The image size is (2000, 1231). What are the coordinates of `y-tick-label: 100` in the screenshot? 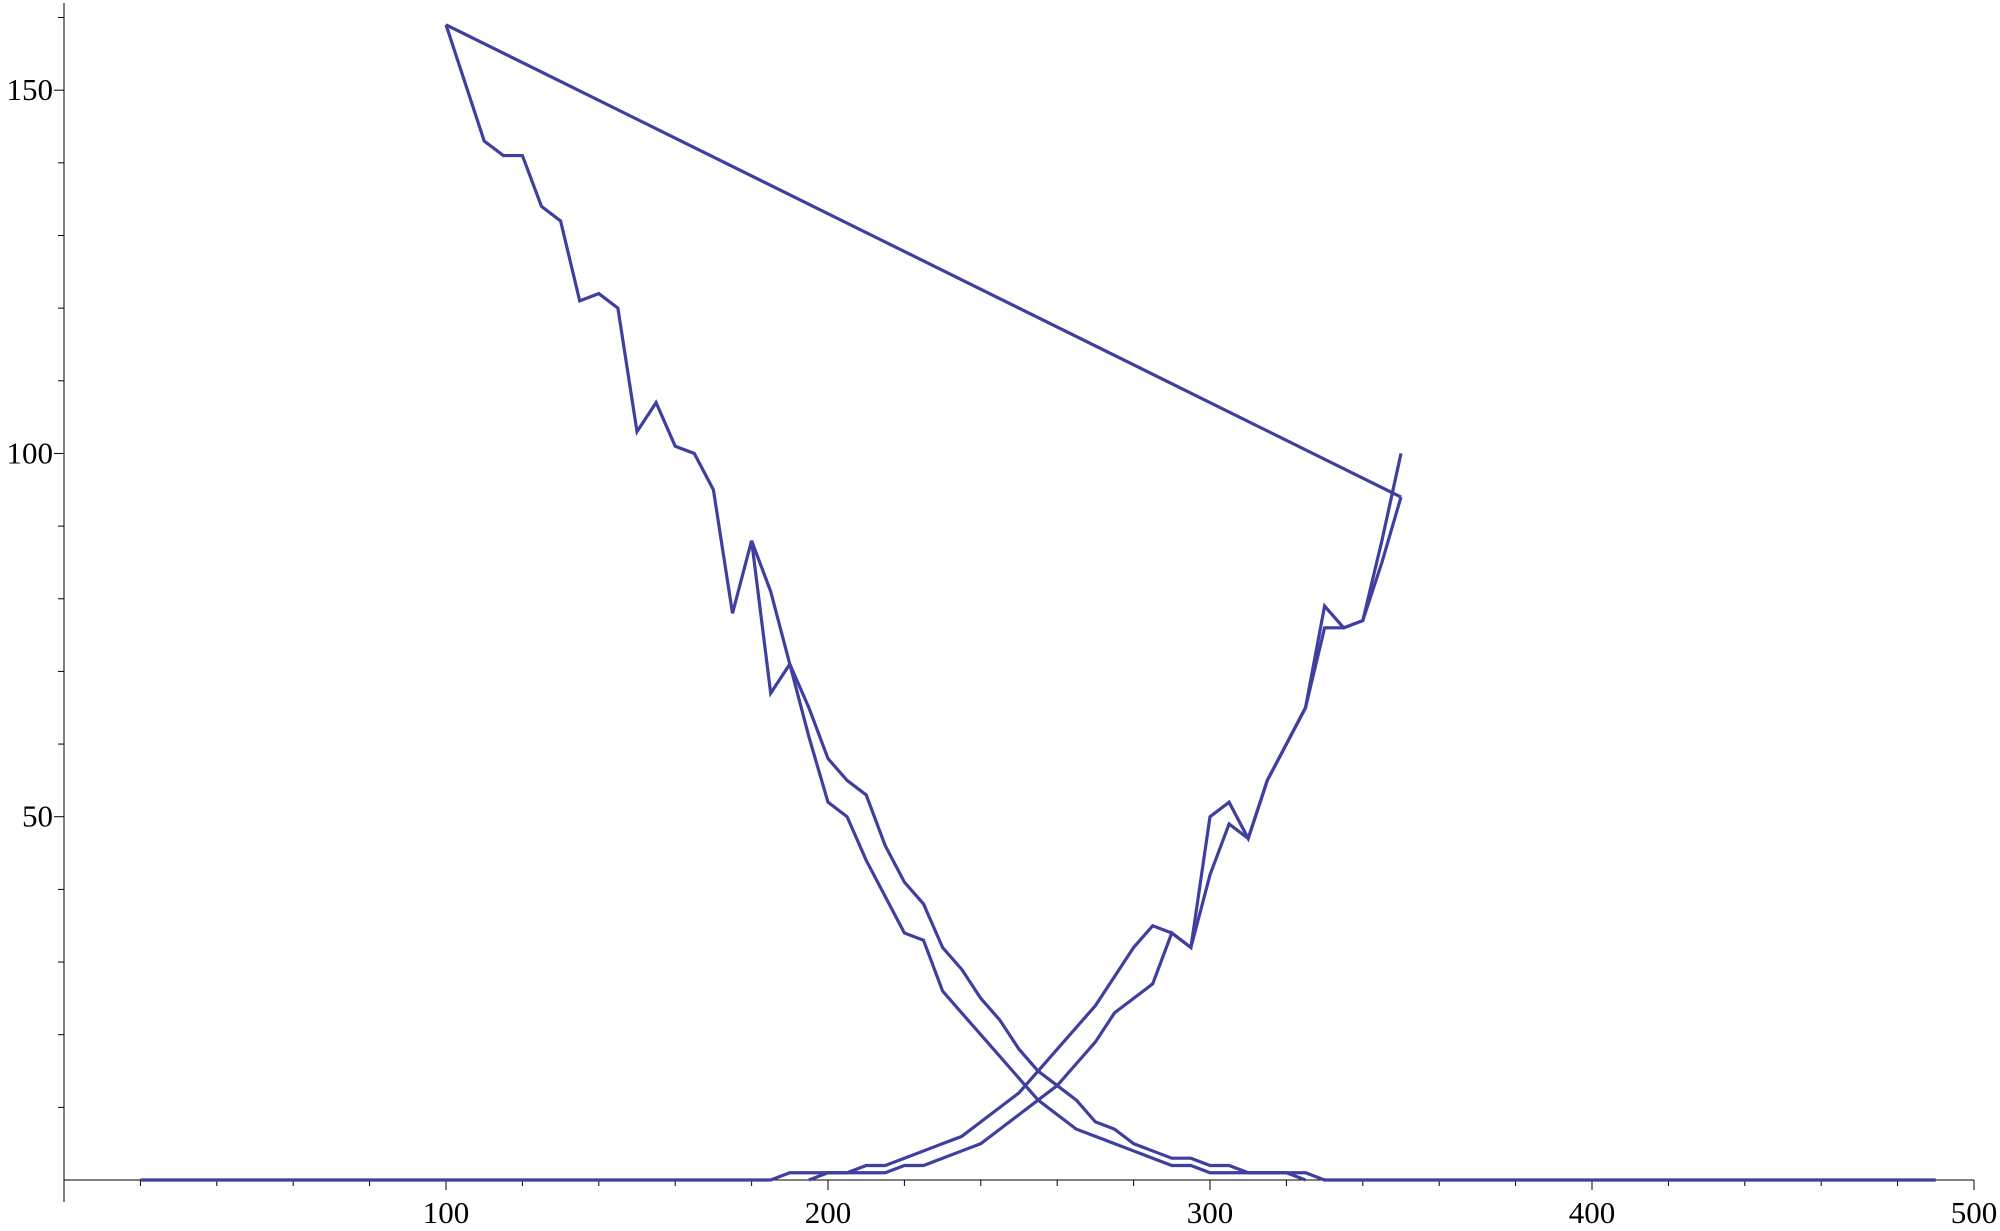 It's located at (30, 452).